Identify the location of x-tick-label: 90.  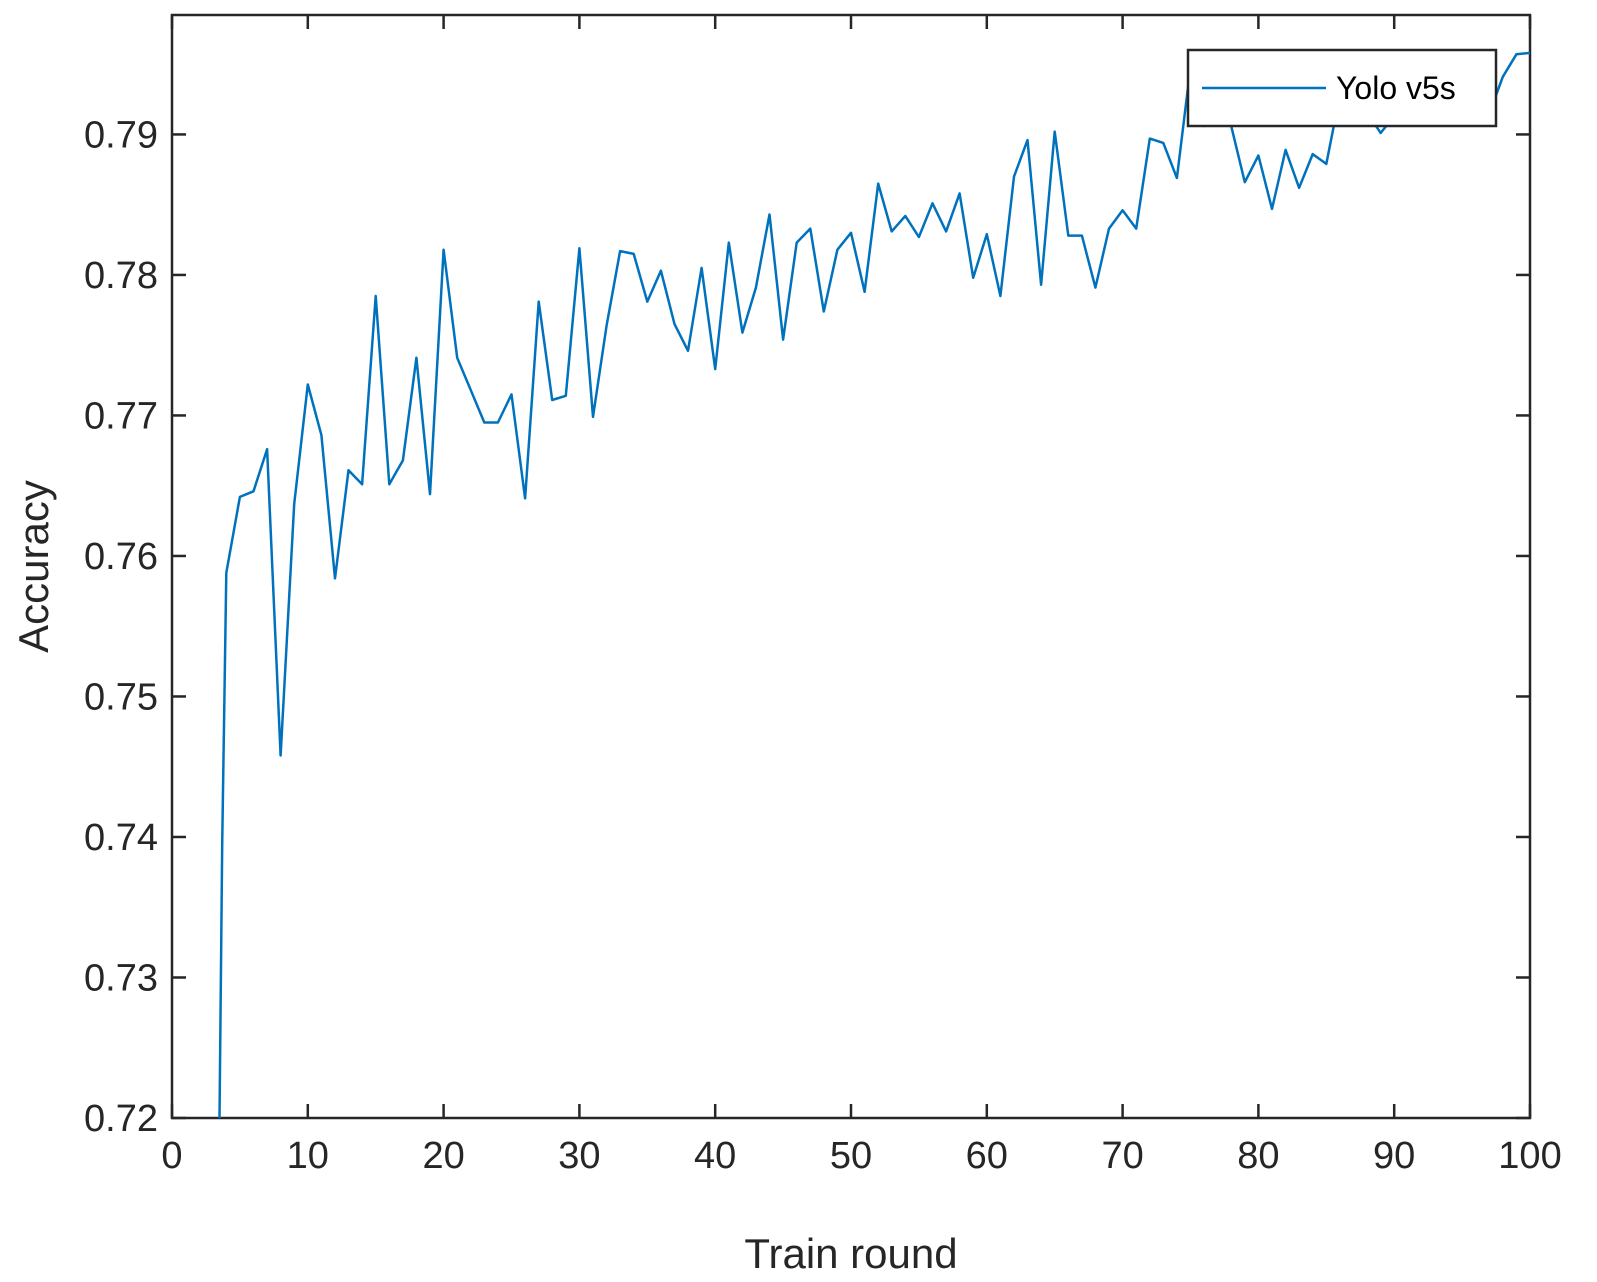
(1394, 1156).